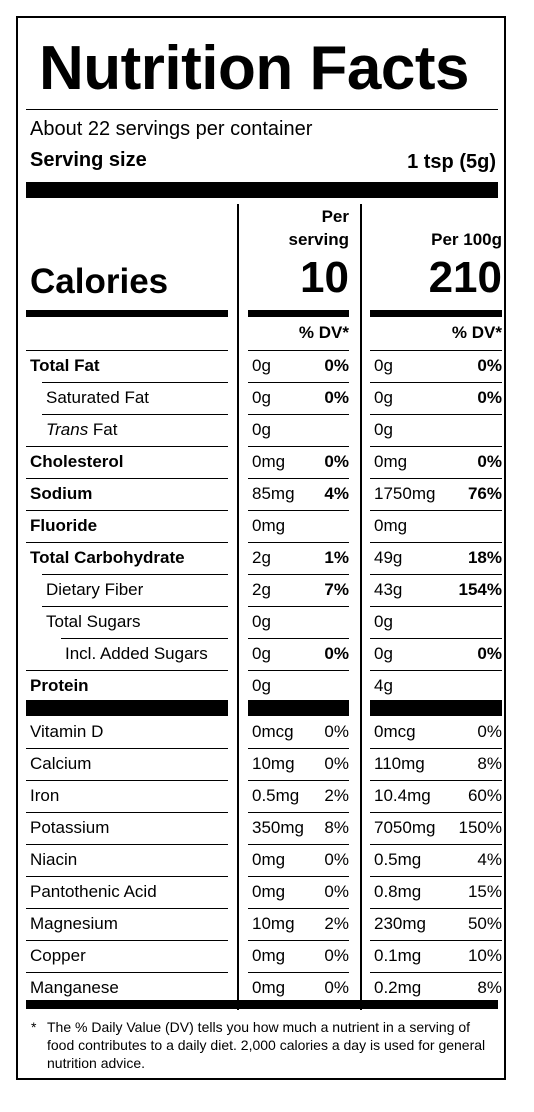  Describe the element at coordinates (318, 239) in the screenshot. I see `column-header-serving-line2: serving` at that location.